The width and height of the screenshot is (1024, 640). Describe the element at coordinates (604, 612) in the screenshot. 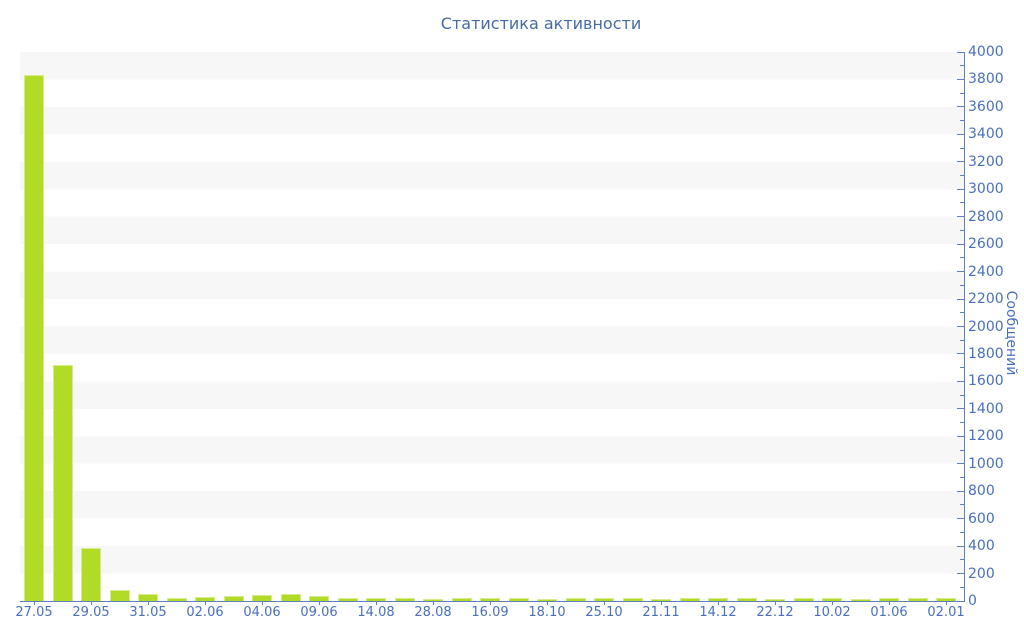

I see `x-tick-label: 25.10` at that location.